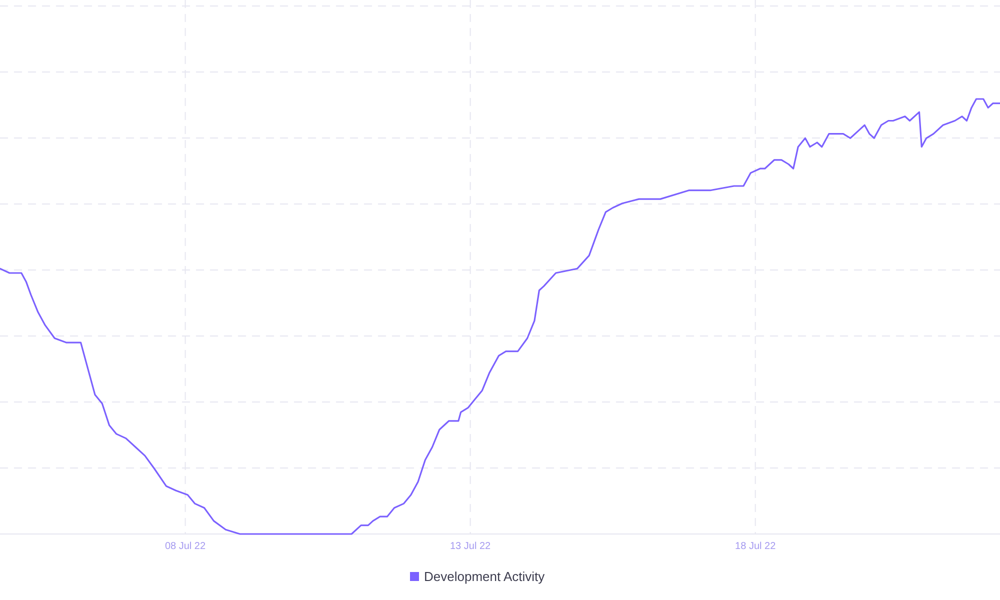 The width and height of the screenshot is (1000, 600). What do you see at coordinates (755, 546) in the screenshot?
I see `x-tick-label: 18 Jul 22` at bounding box center [755, 546].